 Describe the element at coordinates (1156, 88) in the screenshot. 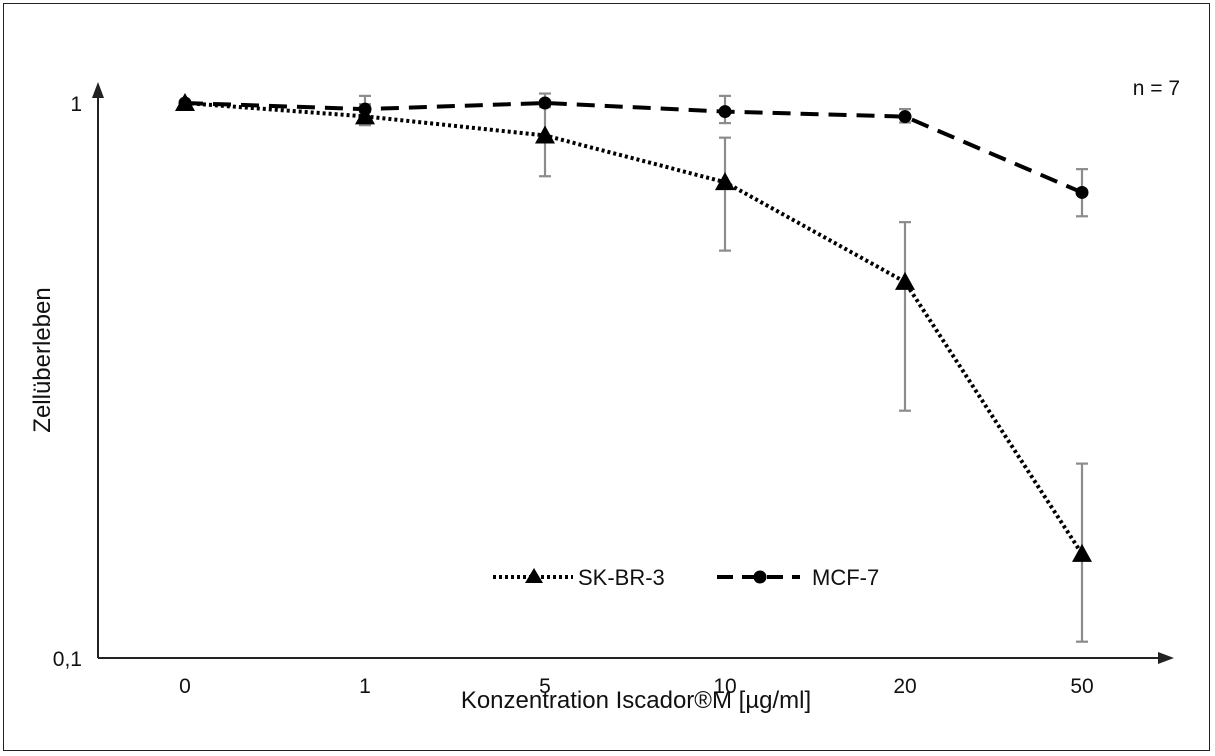

I see `sample-size-annotation: n = 7` at that location.